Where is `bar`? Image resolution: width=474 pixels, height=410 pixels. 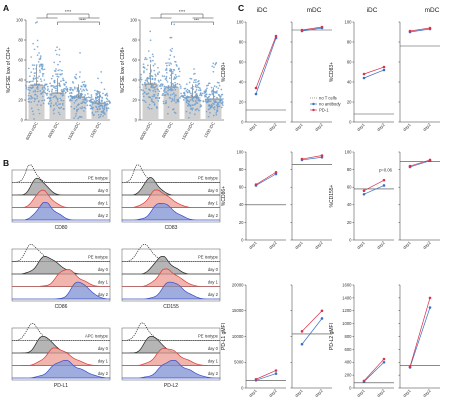 bar is located at coordinates (57, 106).